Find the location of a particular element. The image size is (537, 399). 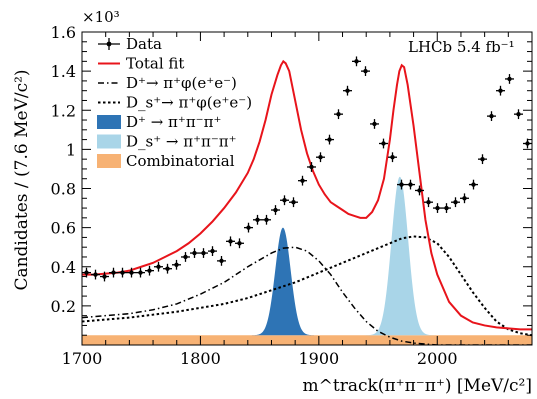

y-tick-label: 1.4 is located at coordinates (63, 71).